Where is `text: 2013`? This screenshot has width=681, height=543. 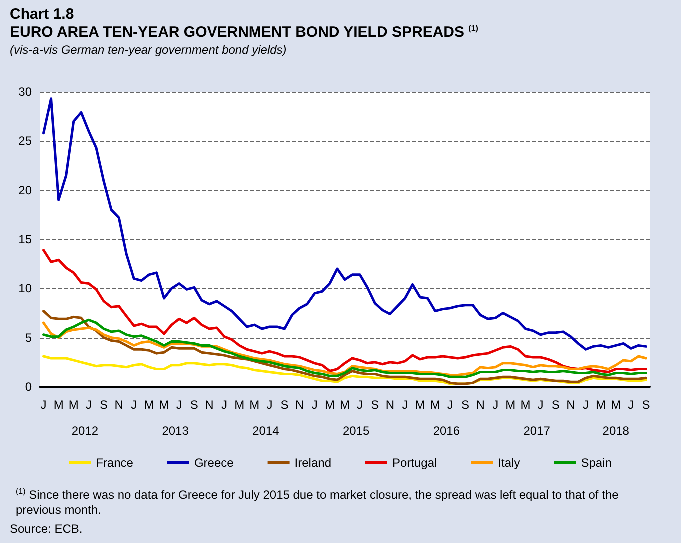 text: 2013 is located at coordinates (176, 431).